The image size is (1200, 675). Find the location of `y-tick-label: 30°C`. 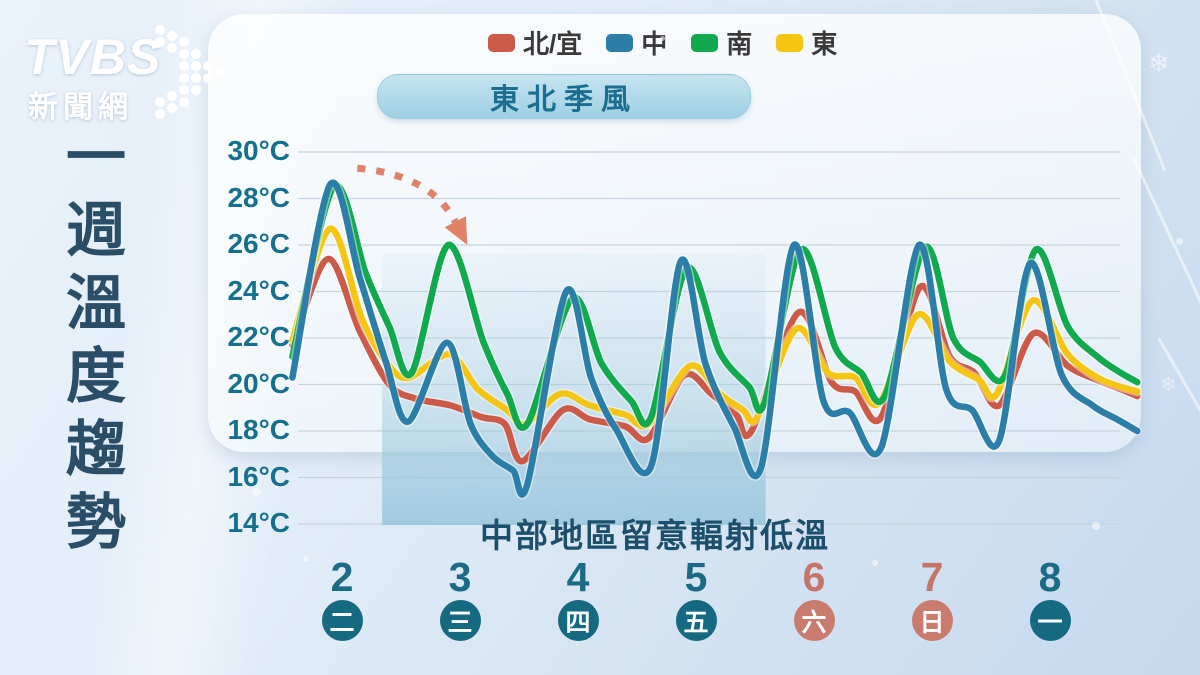

y-tick-label: 30°C is located at coordinates (258, 150).